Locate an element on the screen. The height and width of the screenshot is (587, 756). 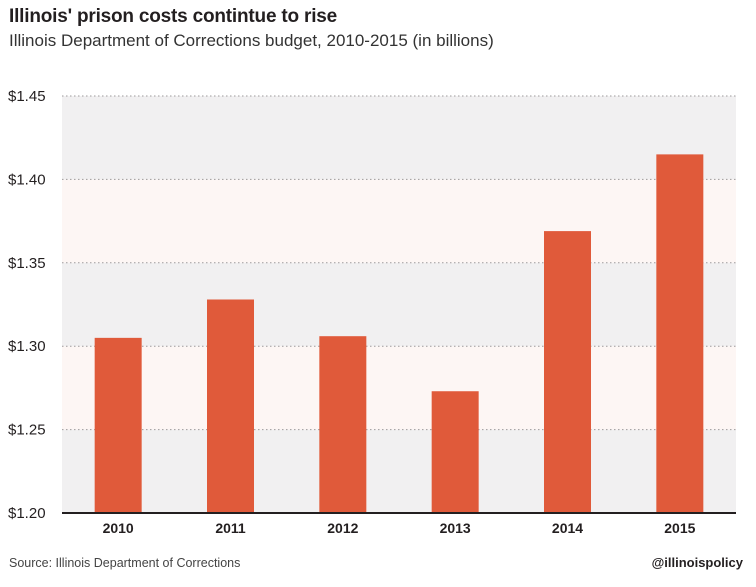
y-tick-label: $1.35 is located at coordinates (27, 263).